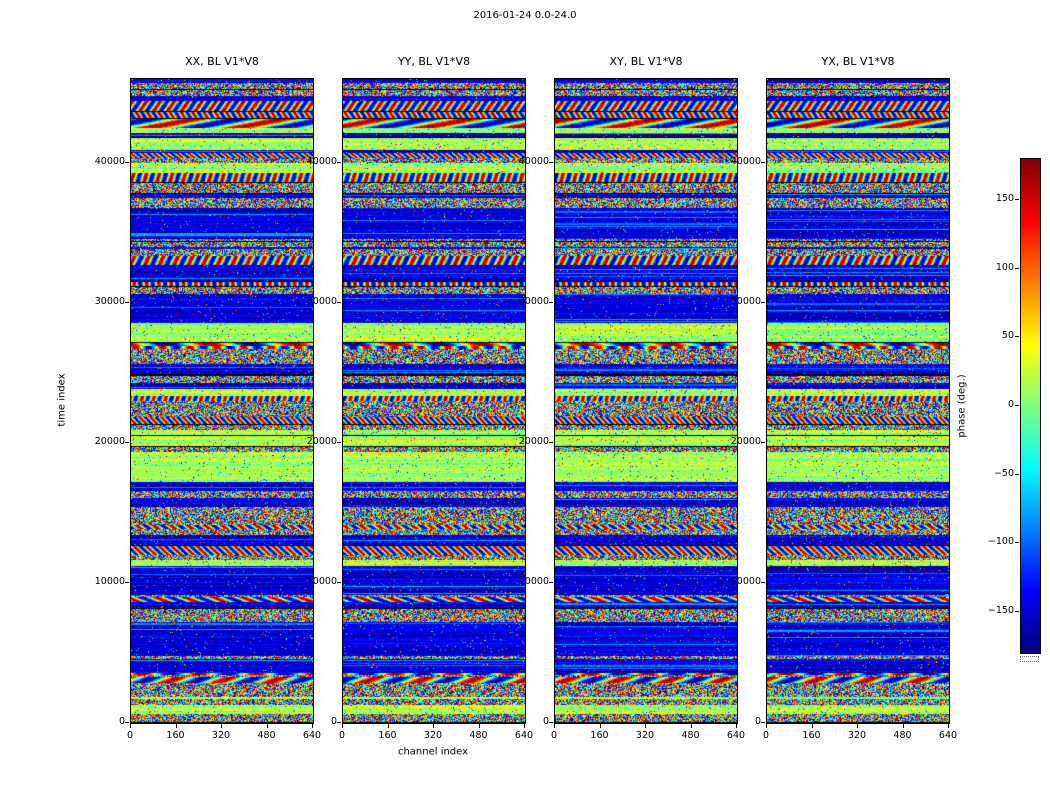  What do you see at coordinates (1030, 406) in the screenshot?
I see `colorbar-gradient` at bounding box center [1030, 406].